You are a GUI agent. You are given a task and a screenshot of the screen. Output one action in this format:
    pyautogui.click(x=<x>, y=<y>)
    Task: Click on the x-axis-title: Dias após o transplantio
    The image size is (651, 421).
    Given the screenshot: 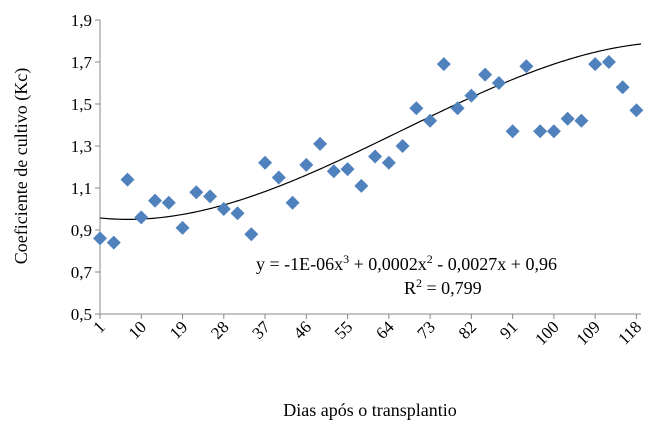 What is the action you would take?
    pyautogui.click(x=369, y=410)
    